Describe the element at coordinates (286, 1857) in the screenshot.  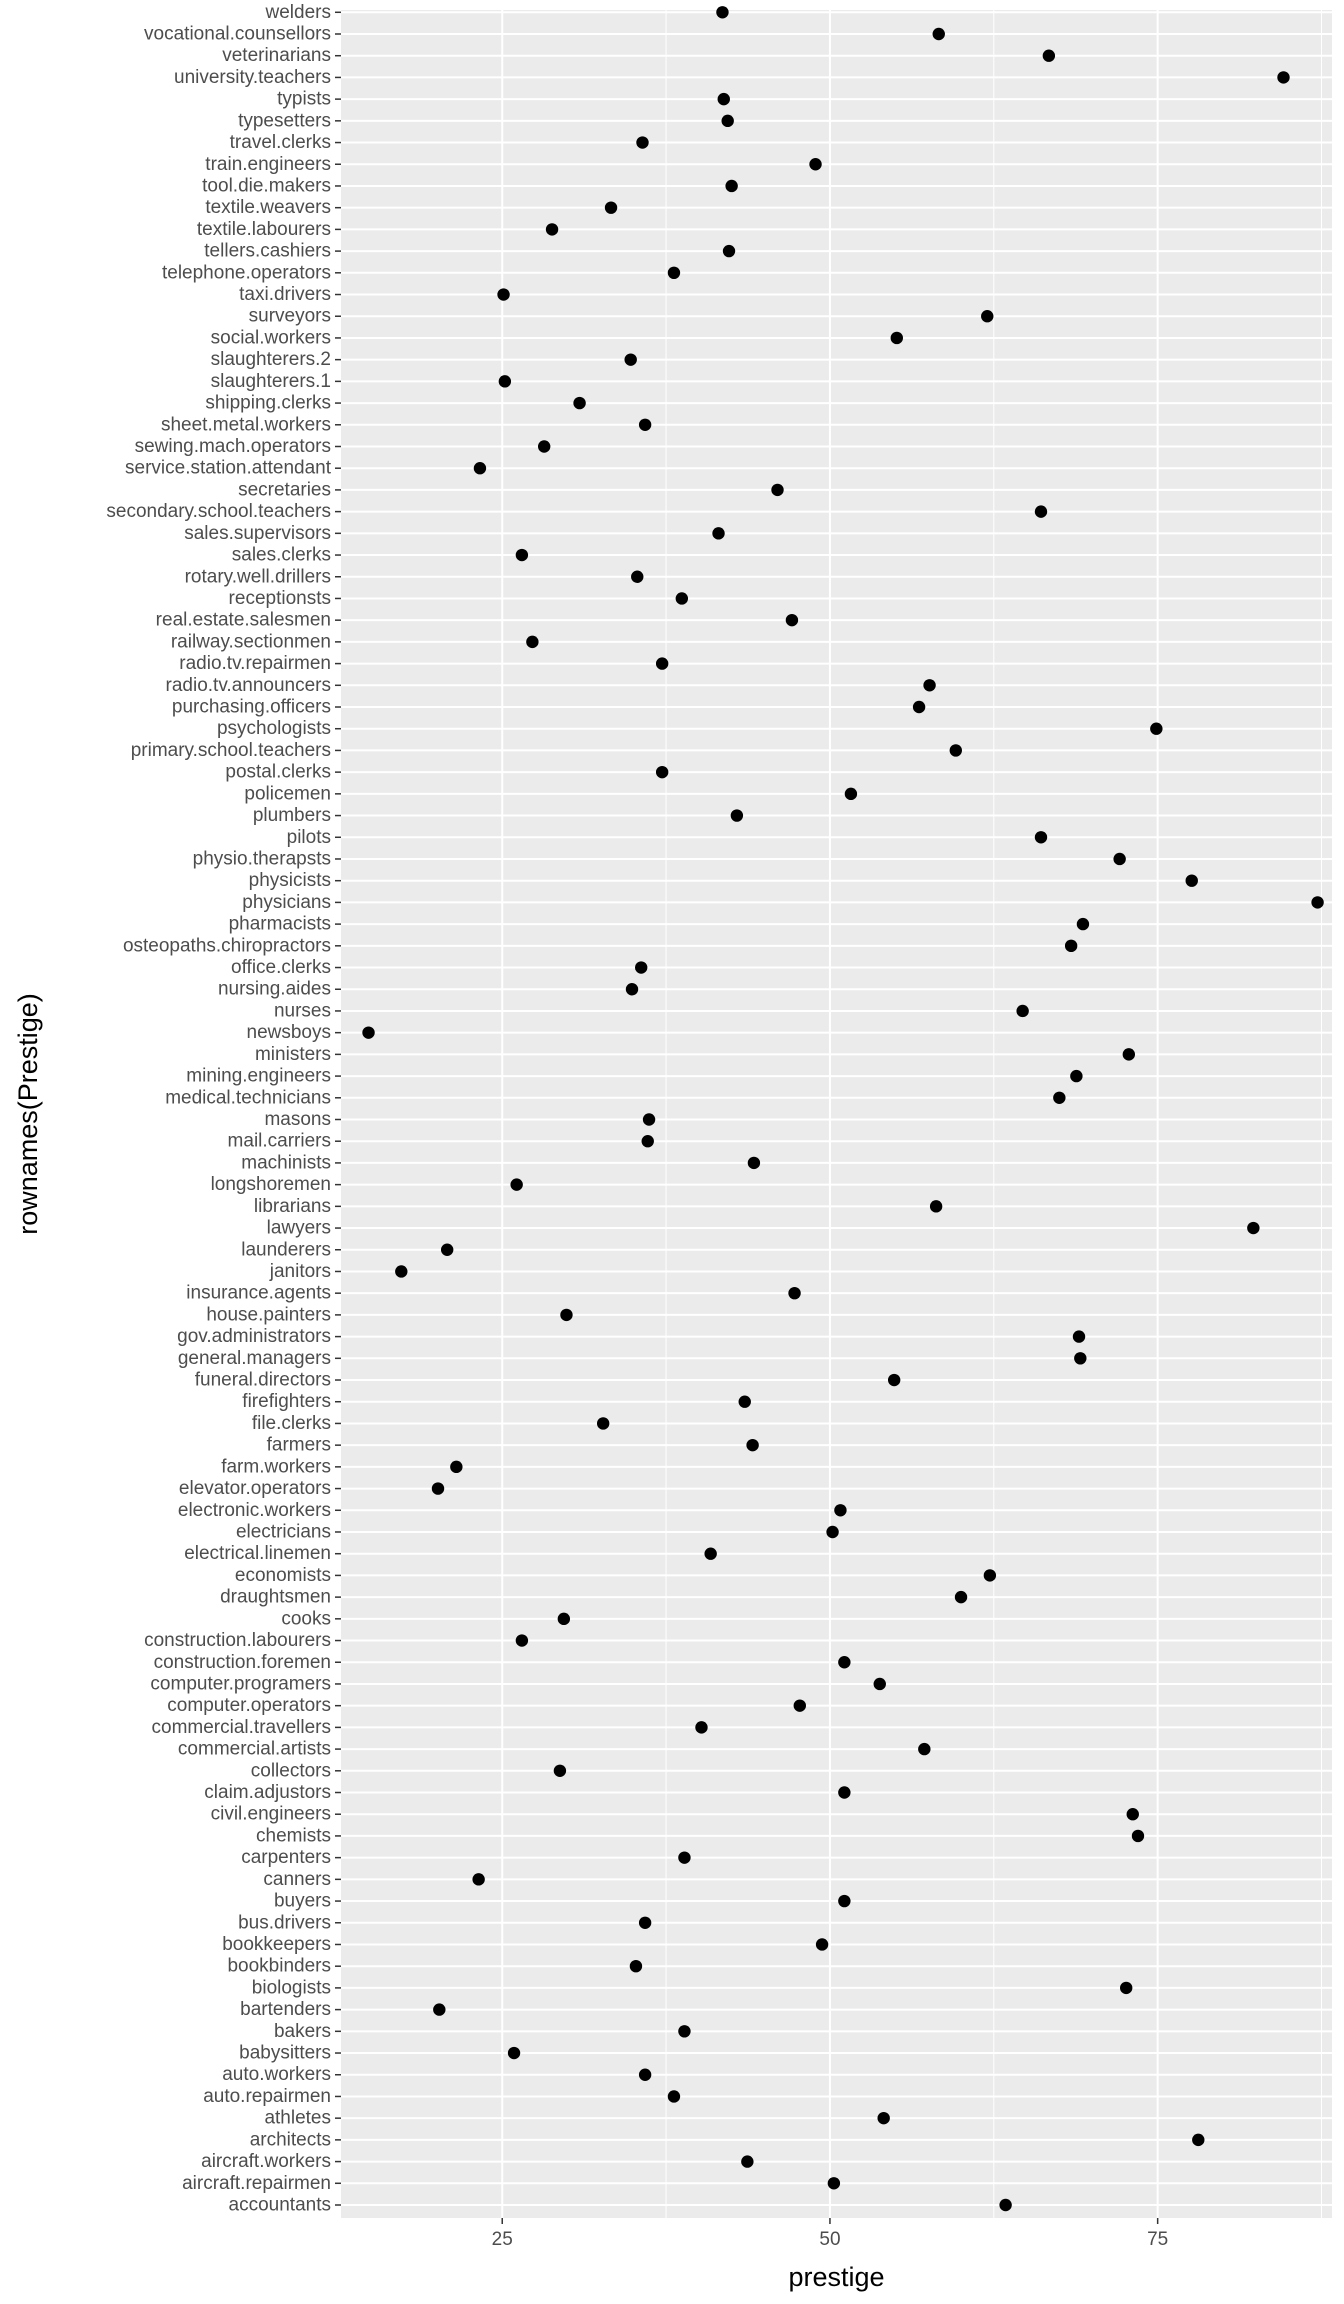
I see `y-tick-label: carpenters` at that location.